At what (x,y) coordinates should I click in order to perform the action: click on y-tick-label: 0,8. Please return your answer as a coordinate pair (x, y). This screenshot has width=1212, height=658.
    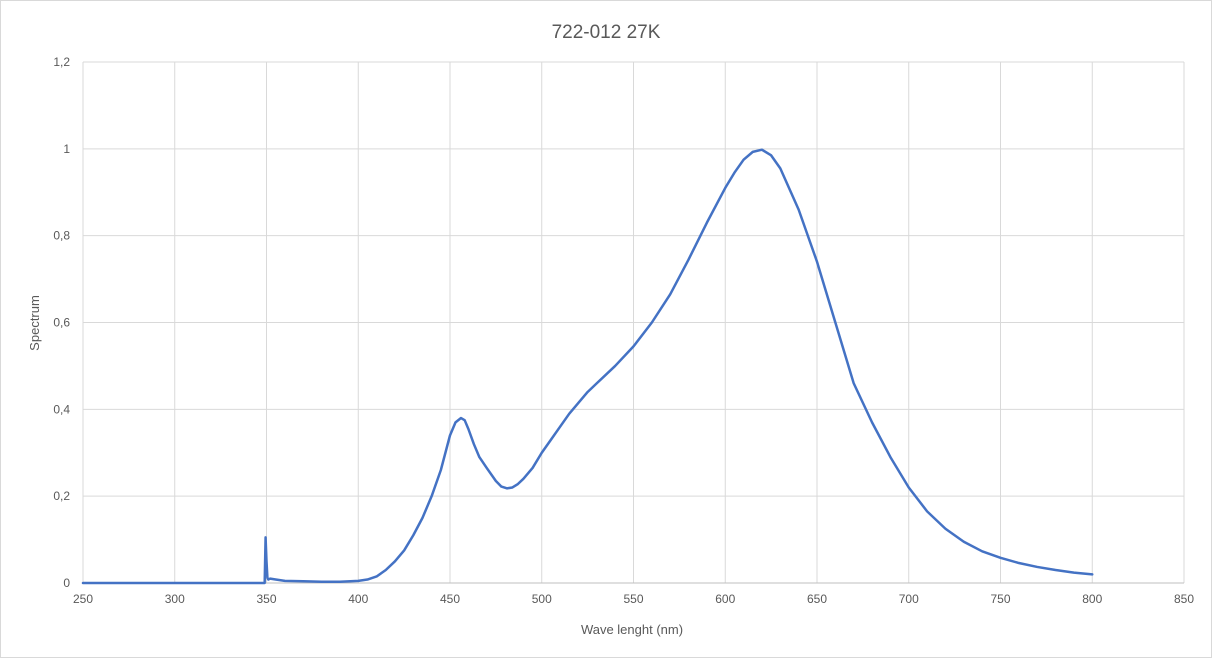
    Looking at the image, I should click on (61, 236).